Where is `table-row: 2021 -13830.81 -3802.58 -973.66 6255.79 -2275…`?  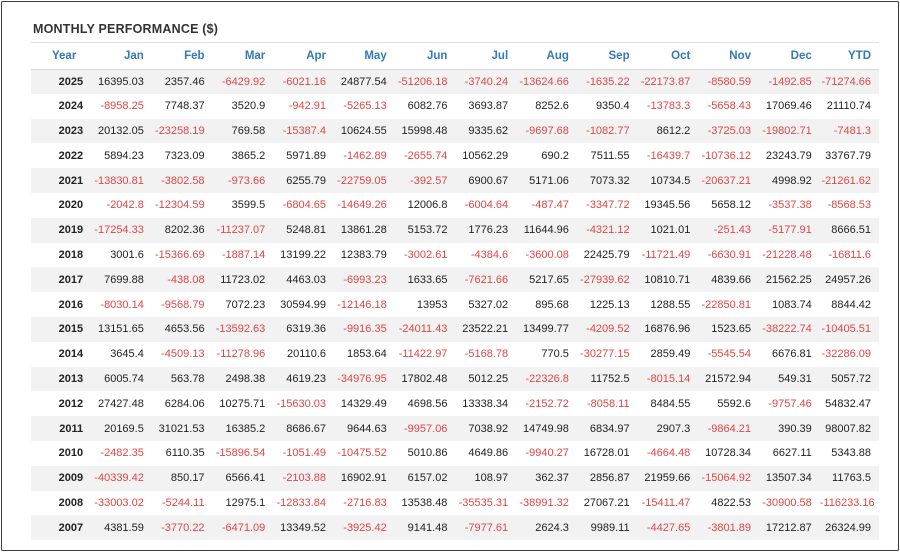
table-row: 2021 -13830.81 -3802.58 -973.66 6255.79 -2275… is located at coordinates (455, 180).